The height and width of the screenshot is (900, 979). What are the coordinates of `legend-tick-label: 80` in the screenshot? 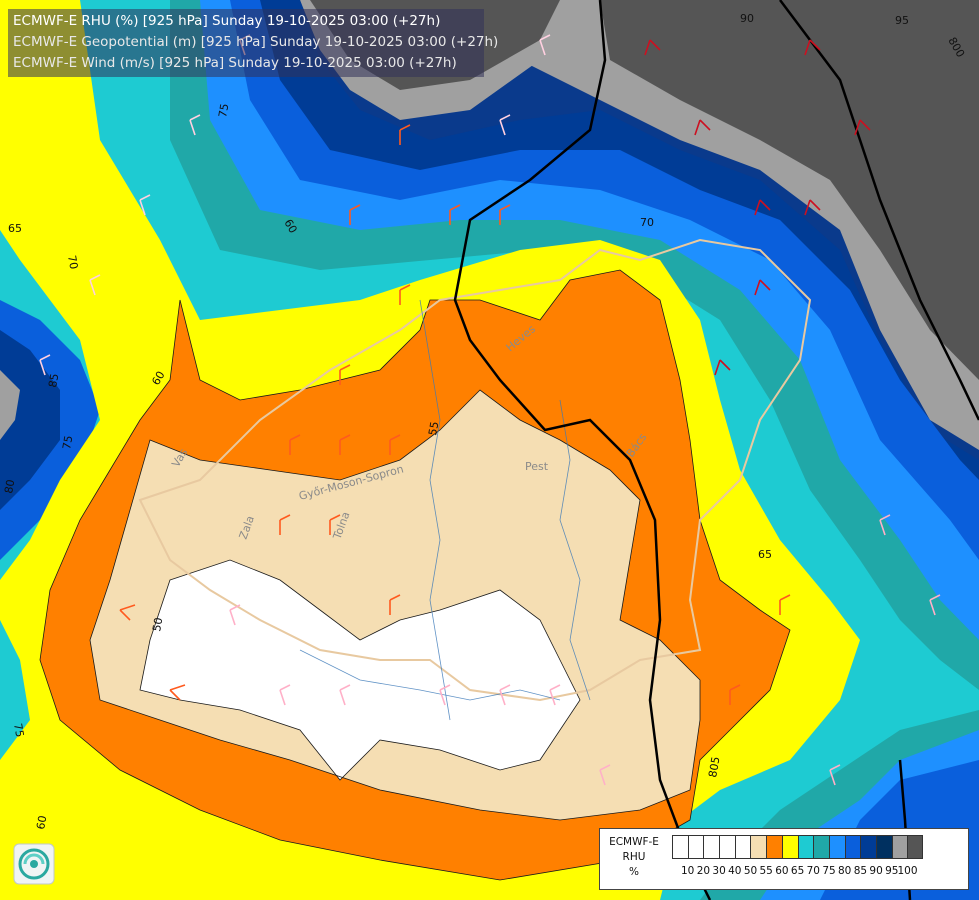 It's located at (845, 871).